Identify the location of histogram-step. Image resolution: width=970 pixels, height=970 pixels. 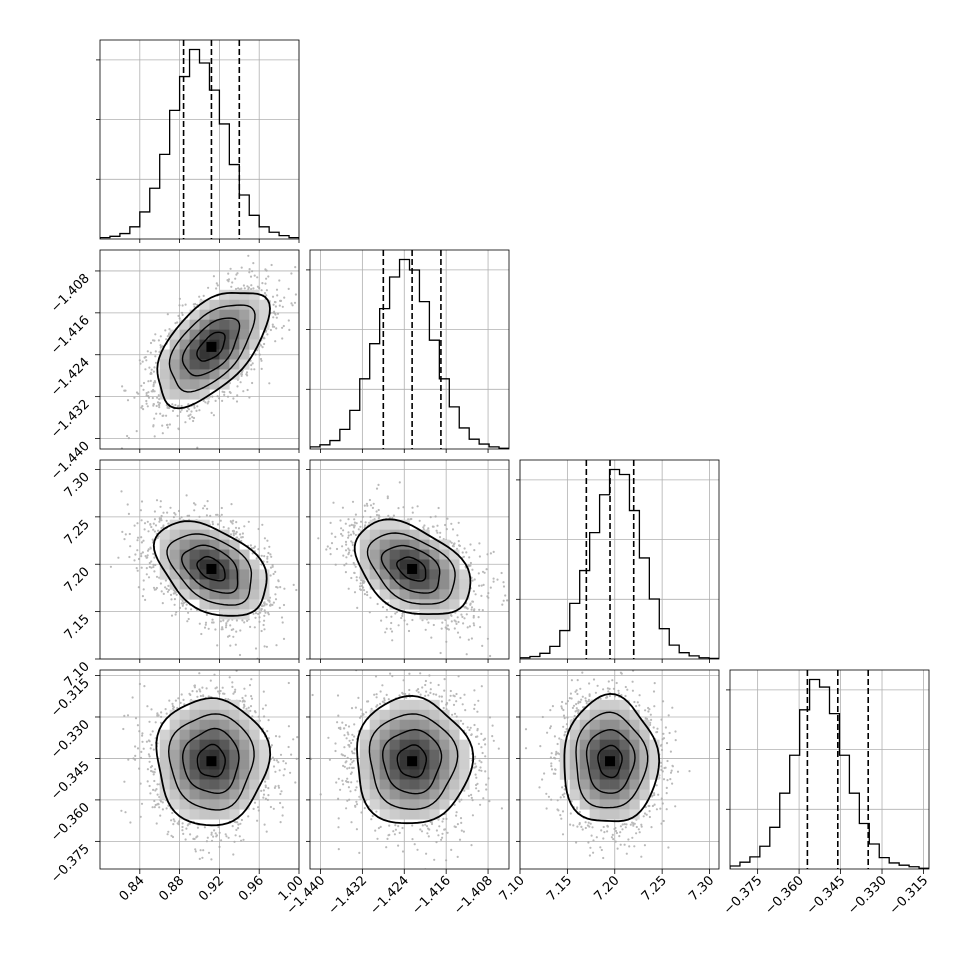
(199, 143).